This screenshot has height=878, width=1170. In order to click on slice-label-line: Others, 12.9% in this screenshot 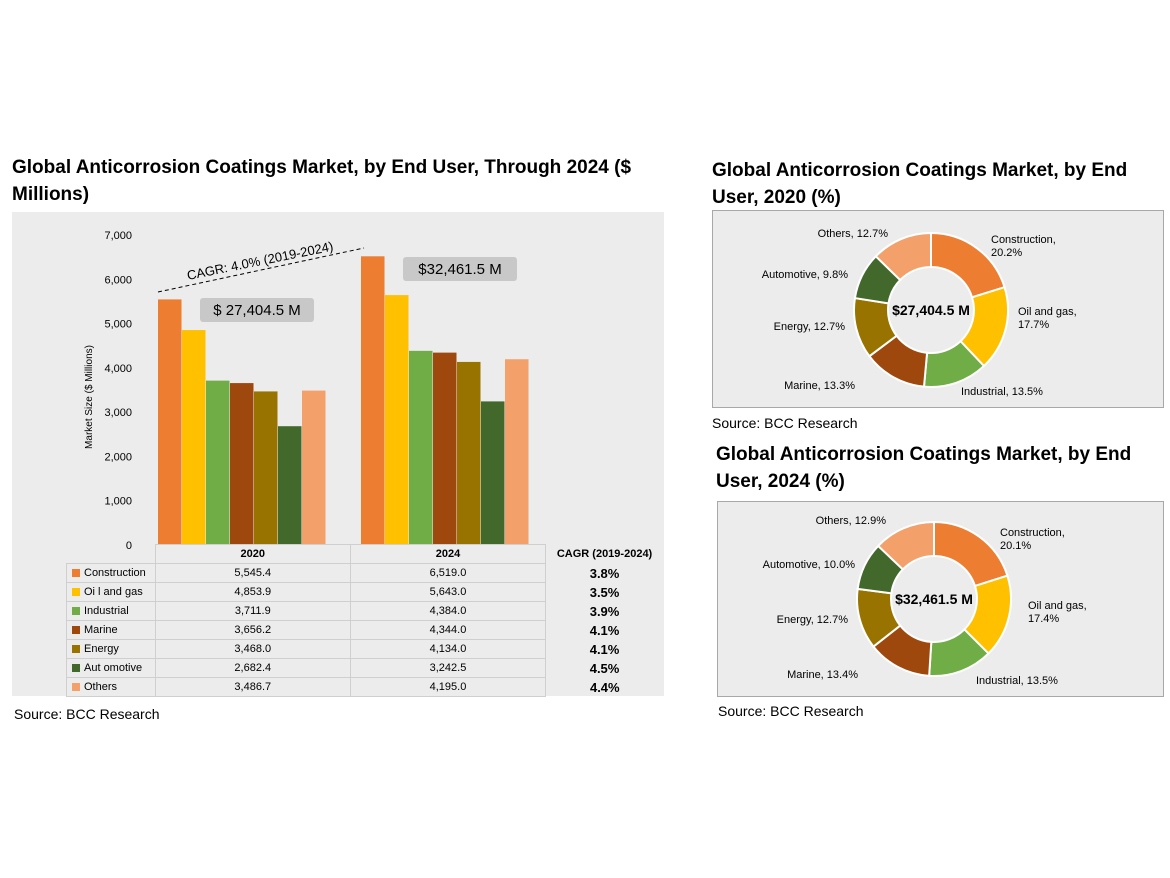, I will do `click(851, 521)`.